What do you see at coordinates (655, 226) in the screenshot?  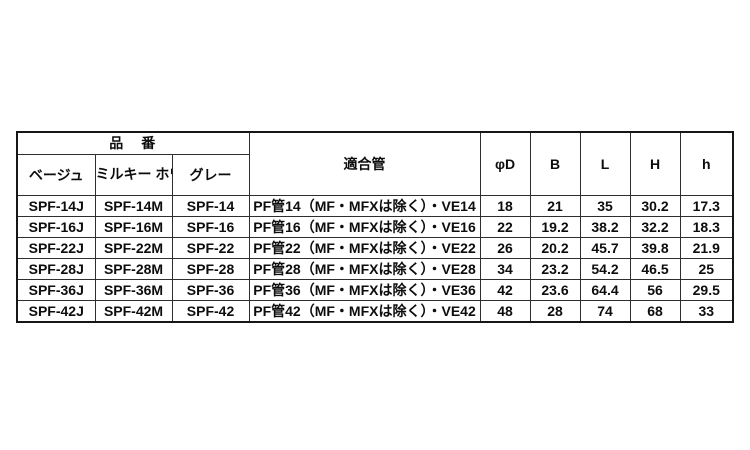 I see `cell-h-cap: 32.2` at bounding box center [655, 226].